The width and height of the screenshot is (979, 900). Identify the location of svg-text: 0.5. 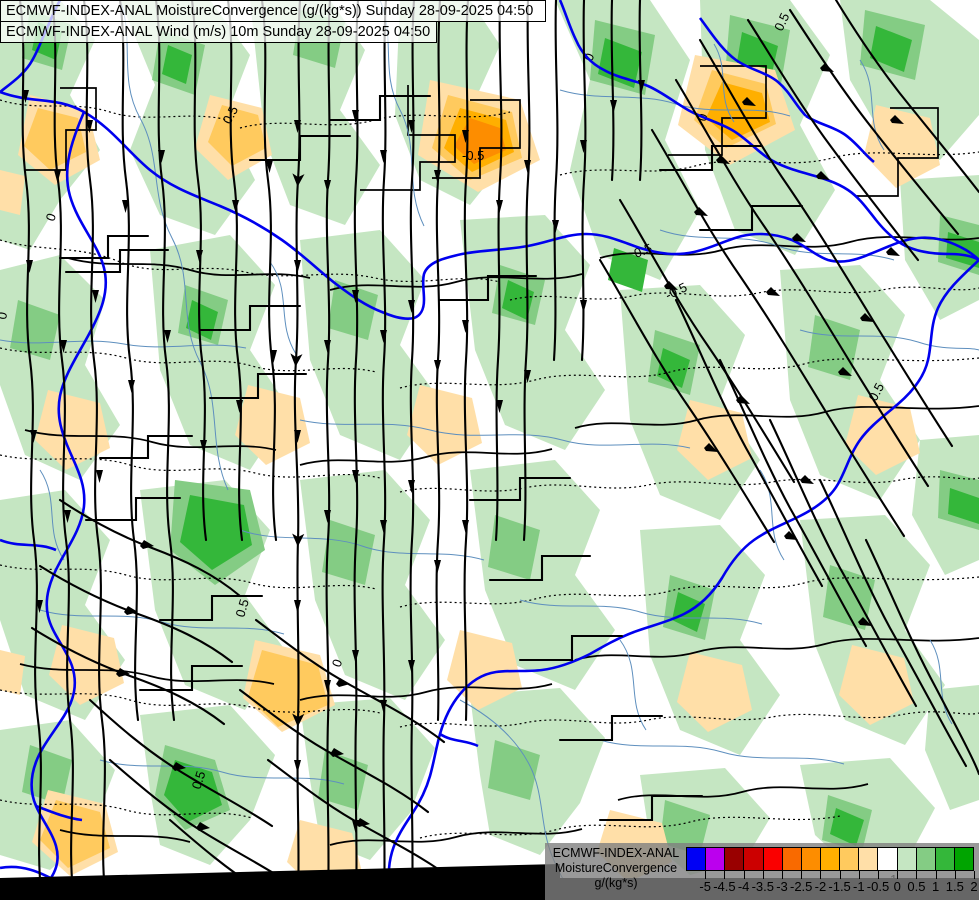
(876, 391).